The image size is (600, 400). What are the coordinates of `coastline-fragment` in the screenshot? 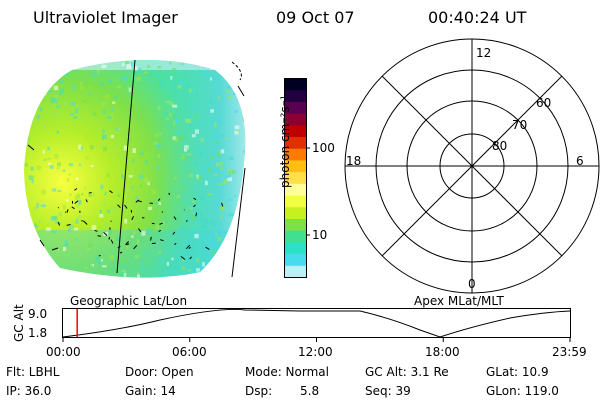 It's located at (241, 91).